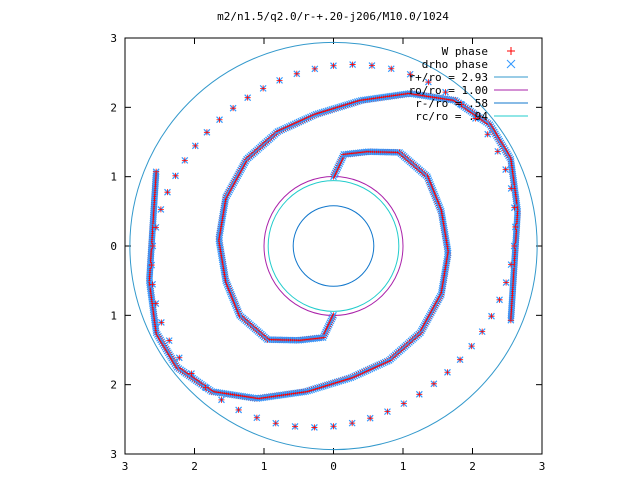  What do you see at coordinates (333, 16) in the screenshot?
I see `chart-title: m2/n1.5/q2.0/r-+.20-j206/M10.0/1024` at bounding box center [333, 16].